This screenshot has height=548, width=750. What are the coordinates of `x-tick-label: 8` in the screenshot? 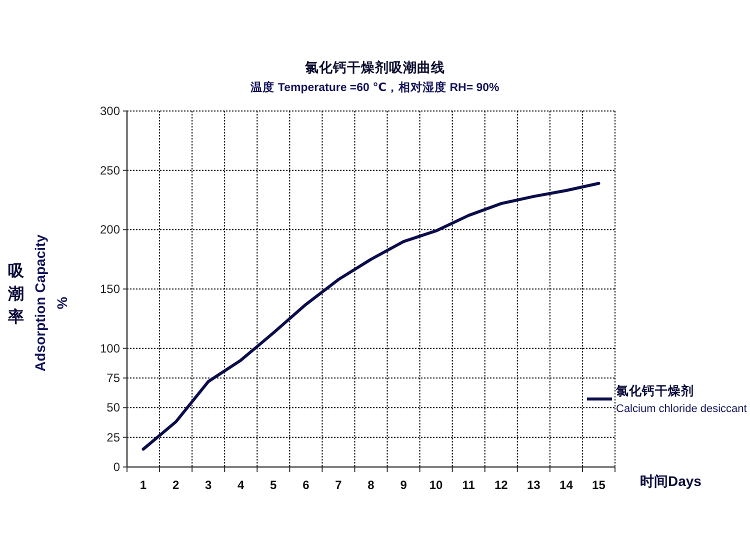 It's located at (371, 485).